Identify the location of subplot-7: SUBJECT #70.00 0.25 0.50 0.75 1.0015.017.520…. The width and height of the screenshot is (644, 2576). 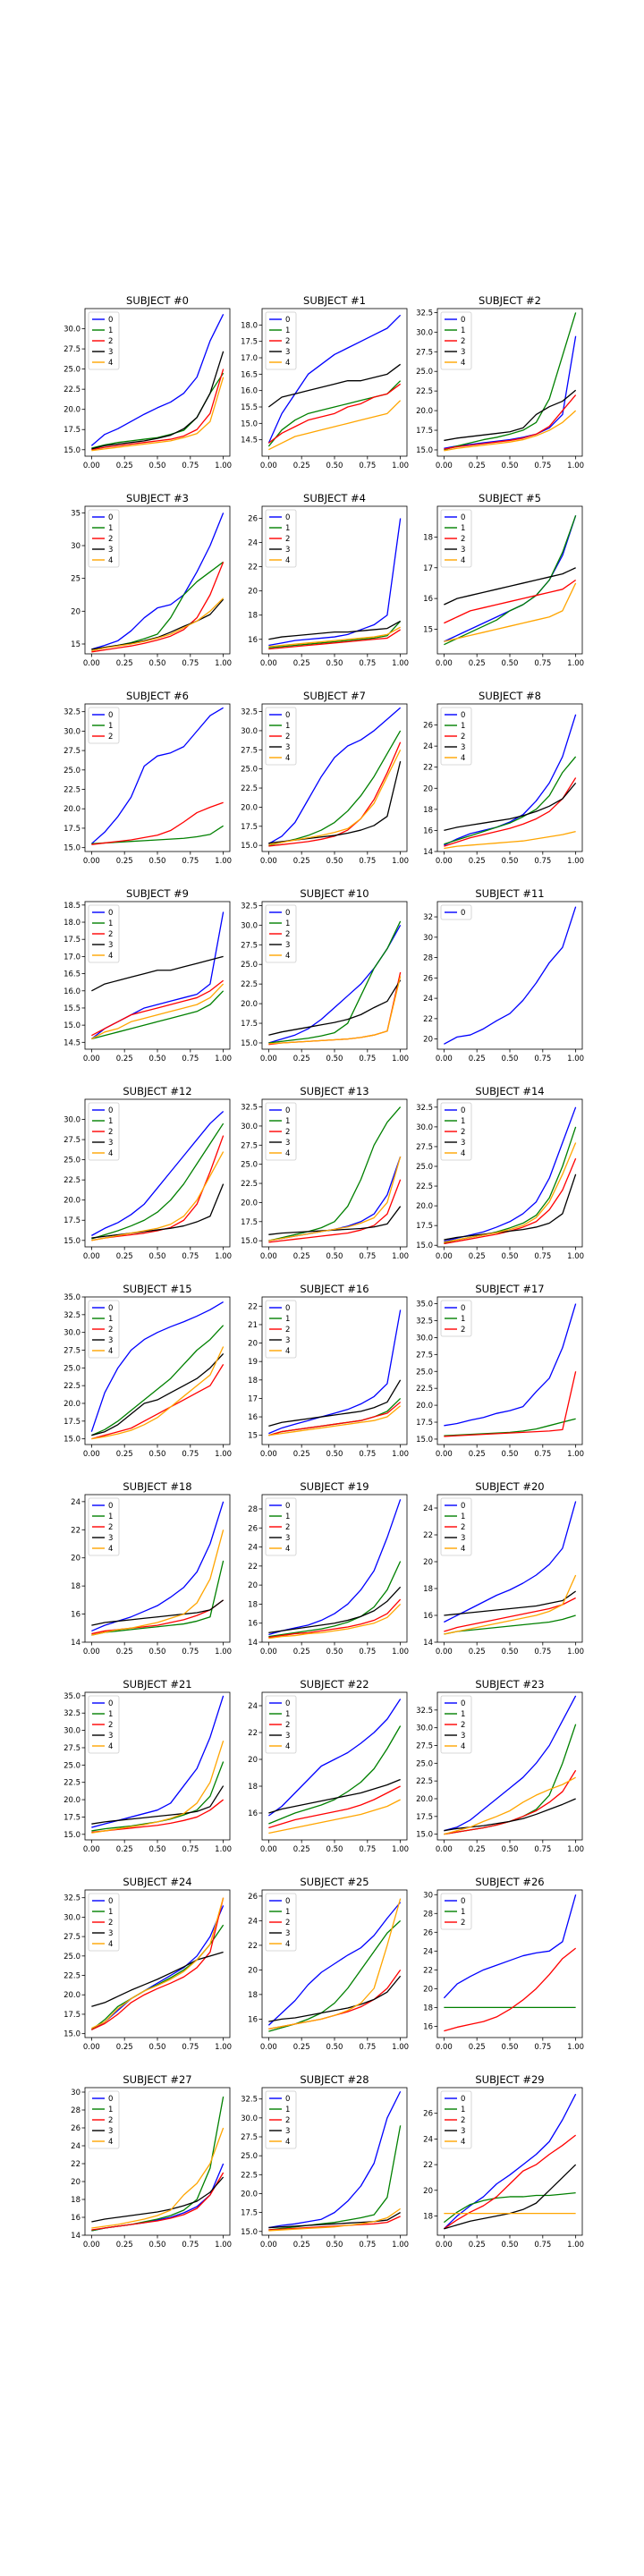
(325, 778).